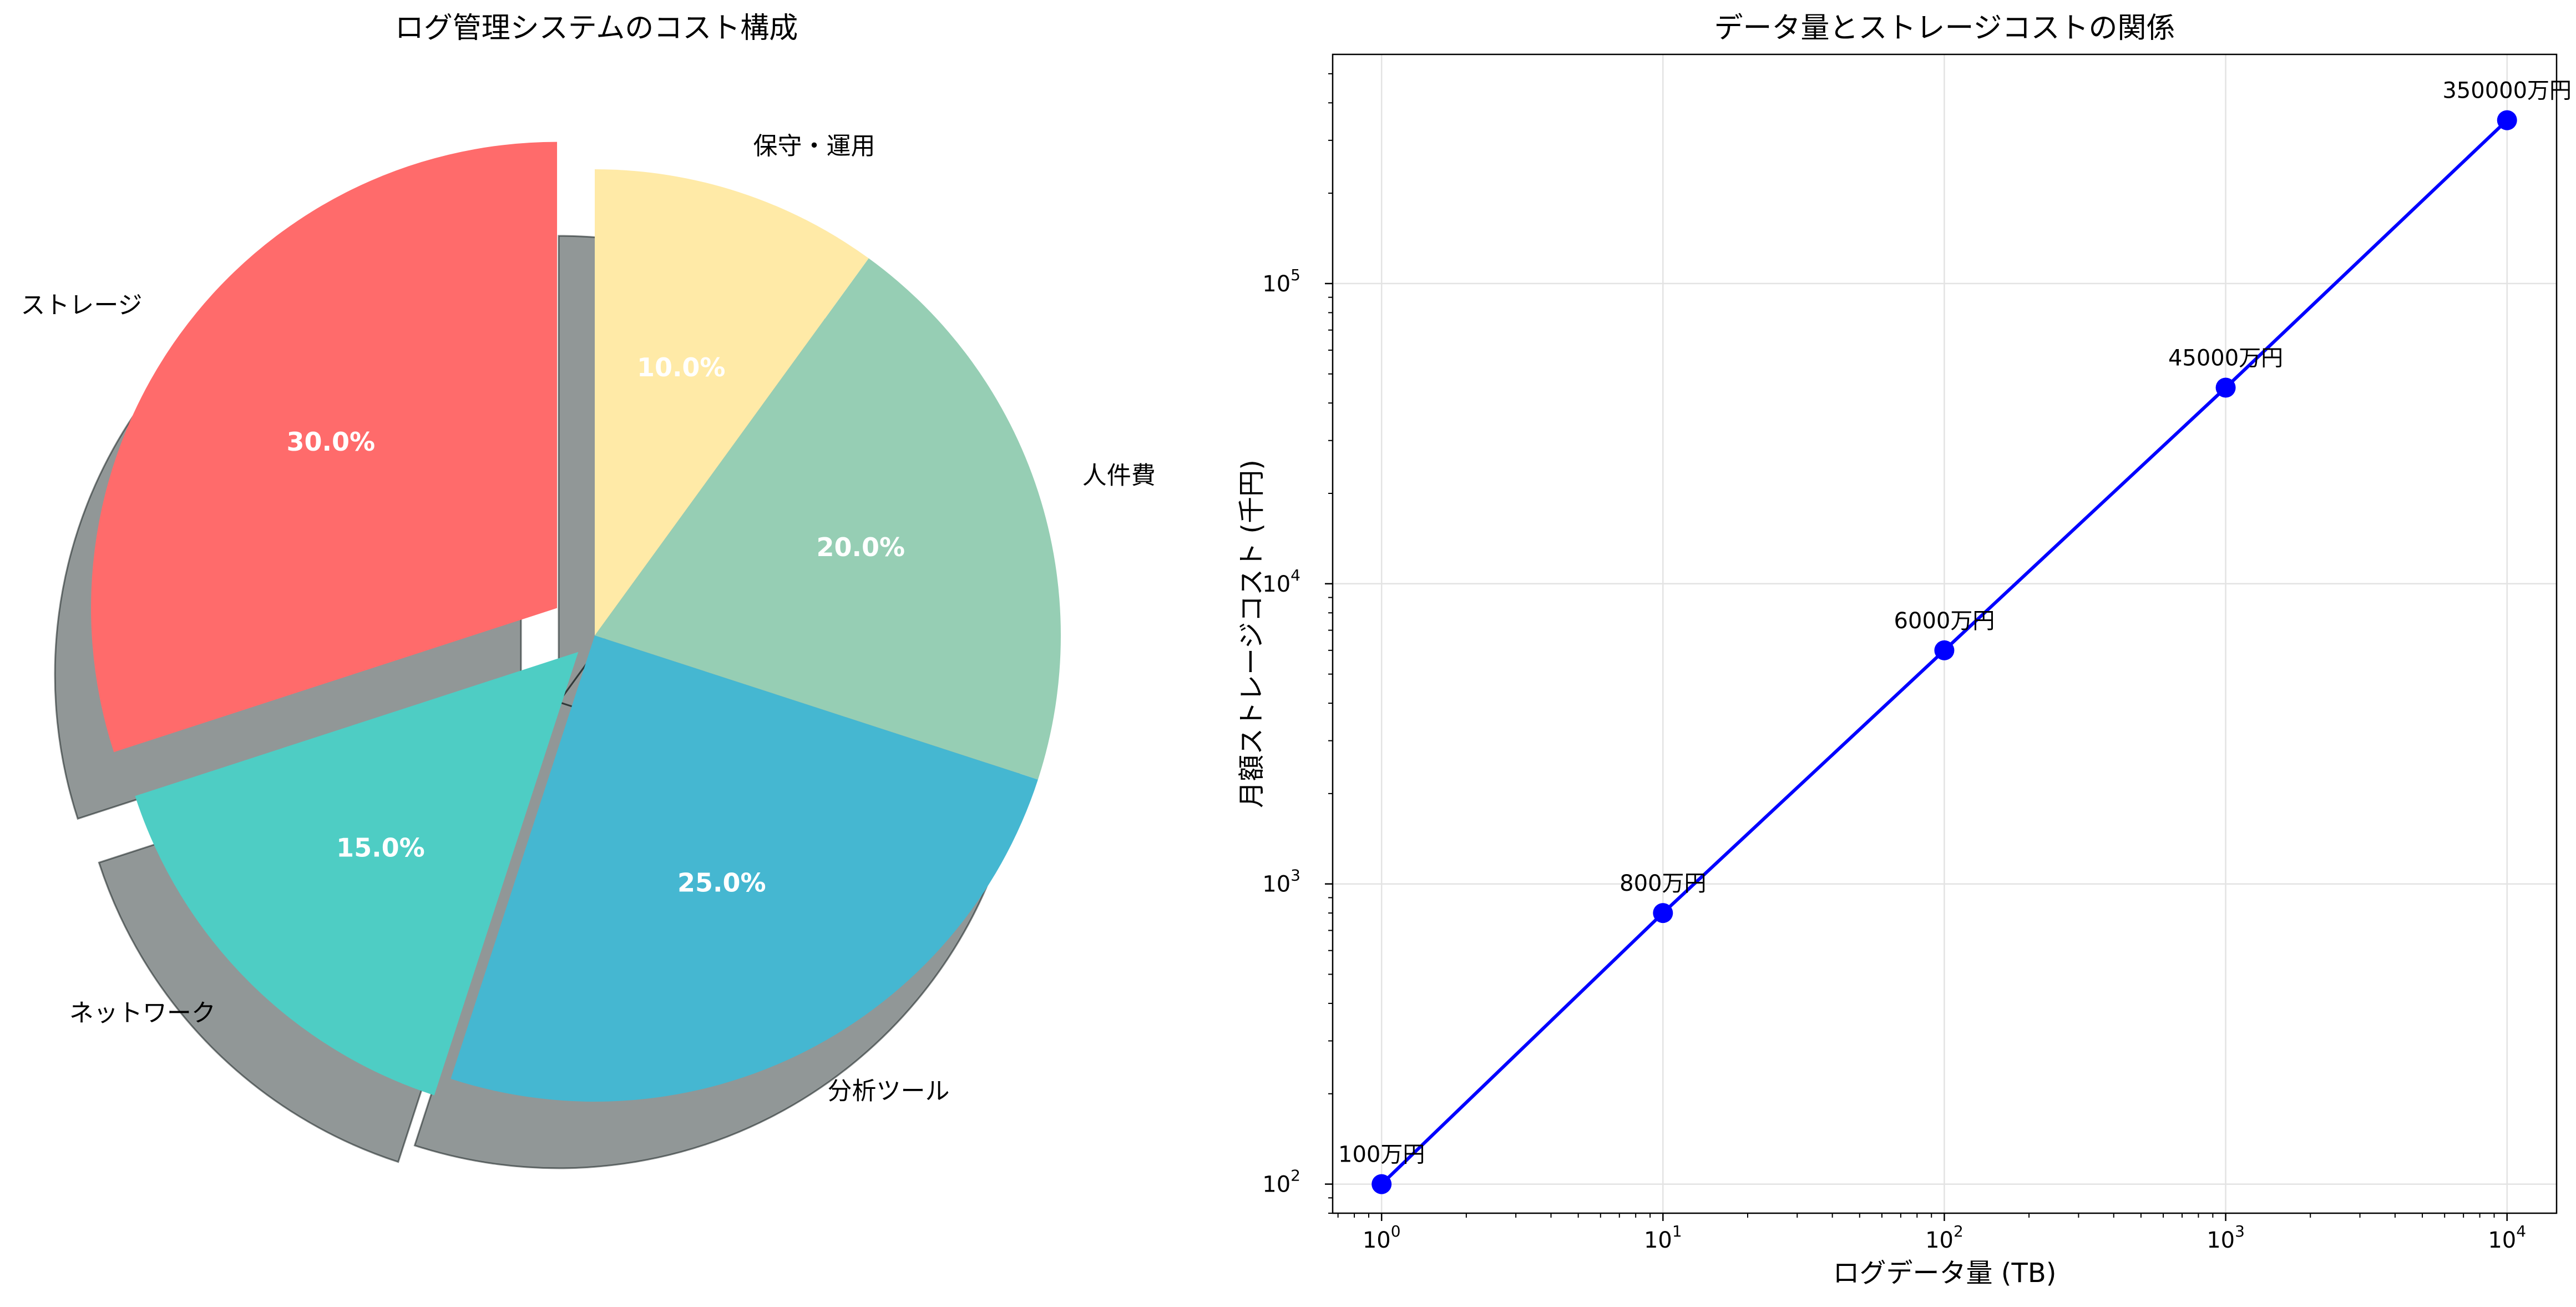 The height and width of the screenshot is (1307, 2576). Describe the element at coordinates (1944, 621) in the screenshot. I see `data-point-annotation: 6000万円` at that location.